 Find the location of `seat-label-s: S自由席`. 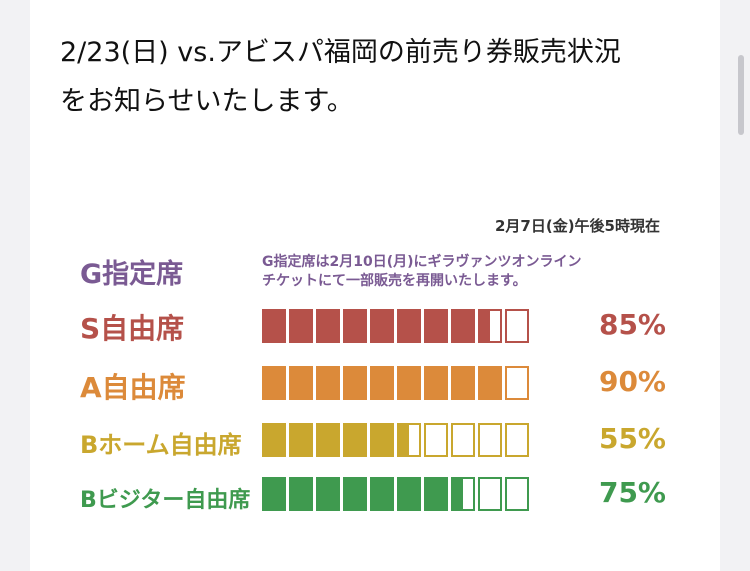

seat-label-s: S自由席 is located at coordinates (132, 328).